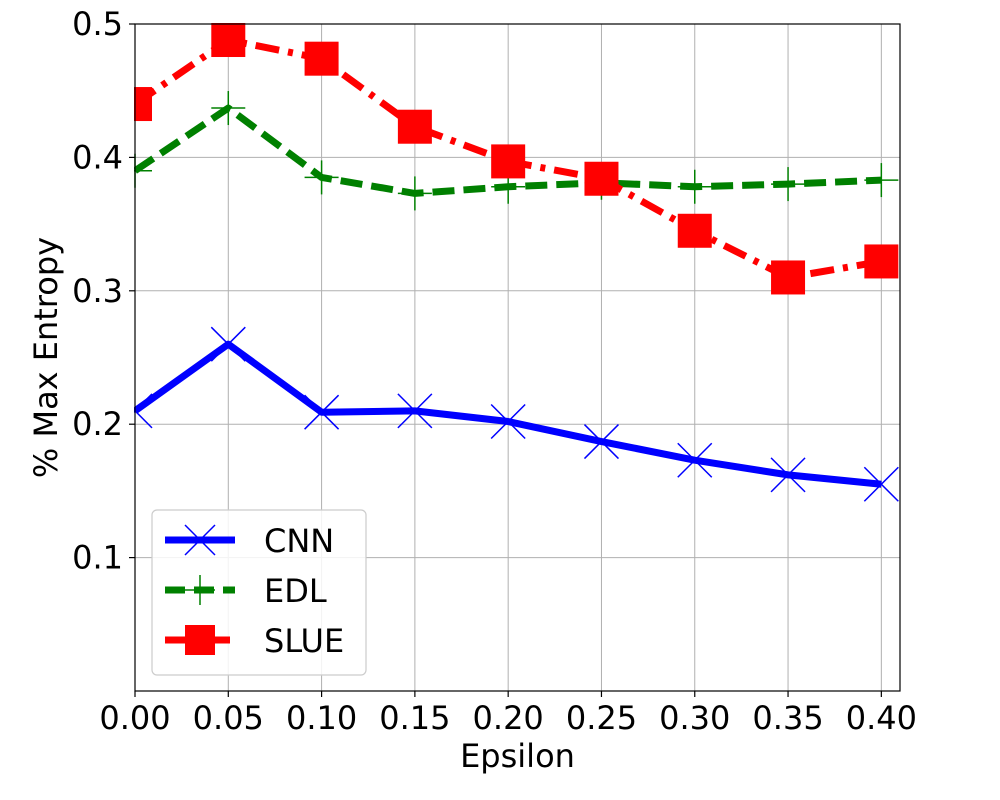  I want to click on x-tick-label: 0.15, so click(414, 718).